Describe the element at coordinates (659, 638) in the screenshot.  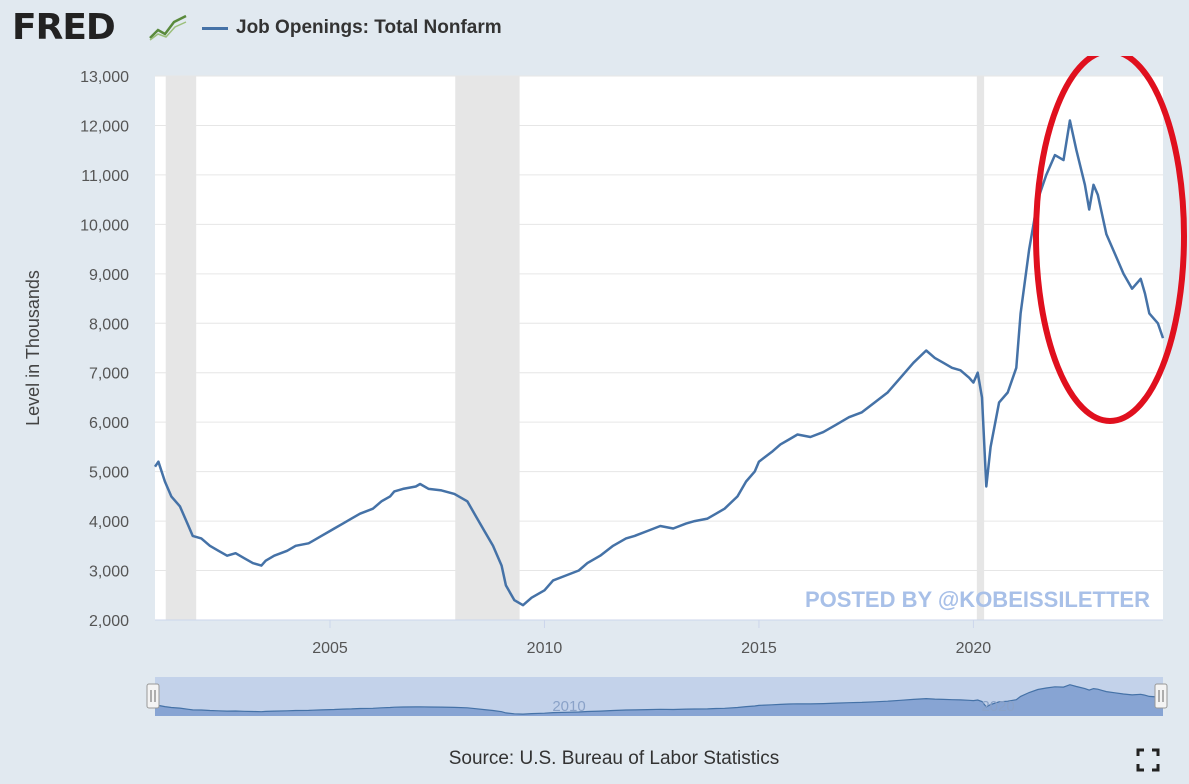
I see `x-axis-ticks: 2005 2010 2015 2020` at that location.